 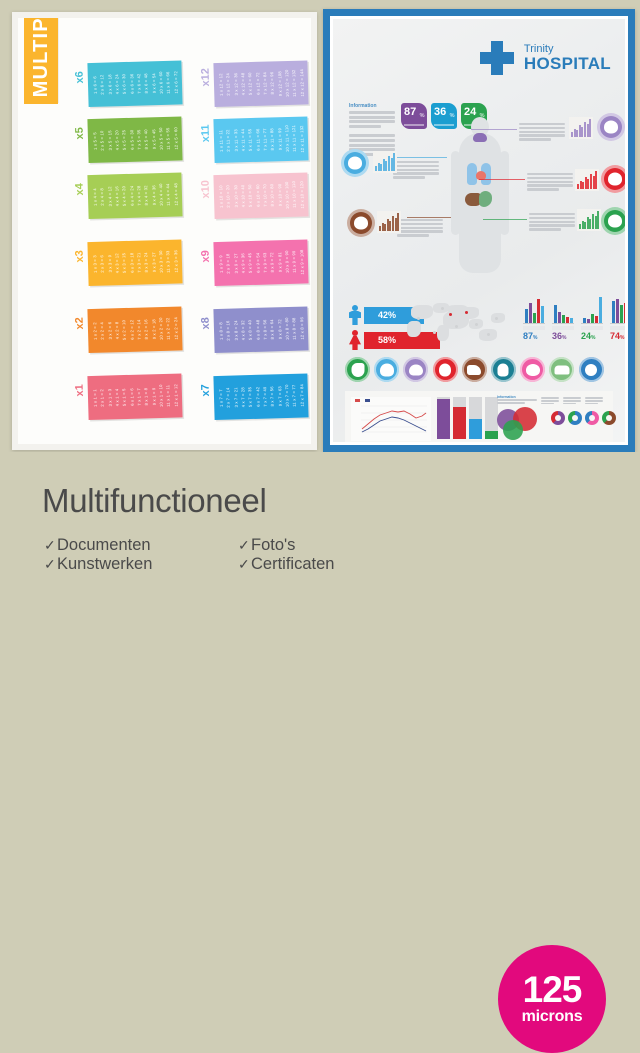 What do you see at coordinates (563, 318) in the screenshot?
I see `bar-stat-36: 36%` at bounding box center [563, 318].